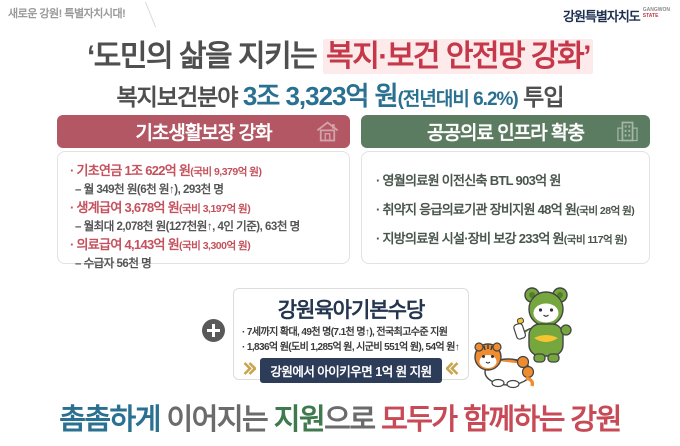  What do you see at coordinates (160, 207) in the screenshot?
I see `item-title: · 생계급여 3,678억 원(국비 3,197억 원)` at bounding box center [160, 207].